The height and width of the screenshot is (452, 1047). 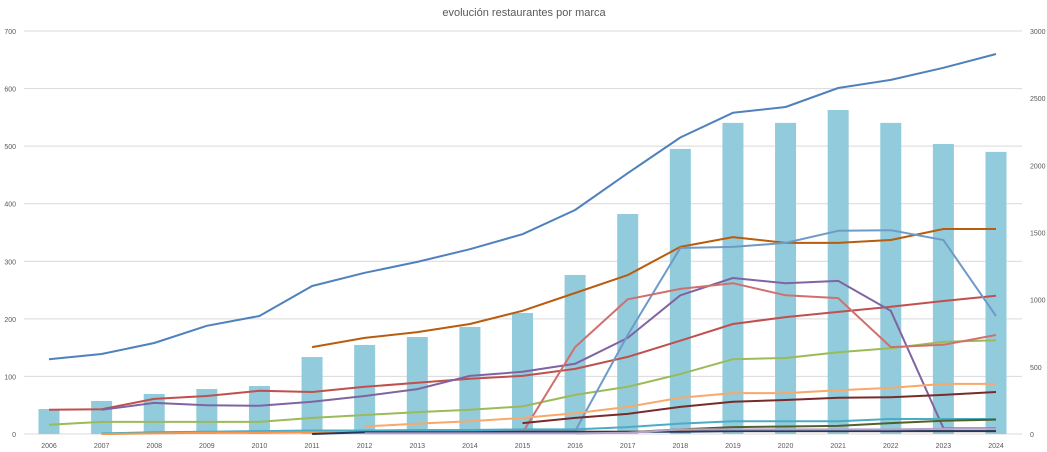 What do you see at coordinates (10, 320) in the screenshot?
I see `y-tick-label: 200` at bounding box center [10, 320].